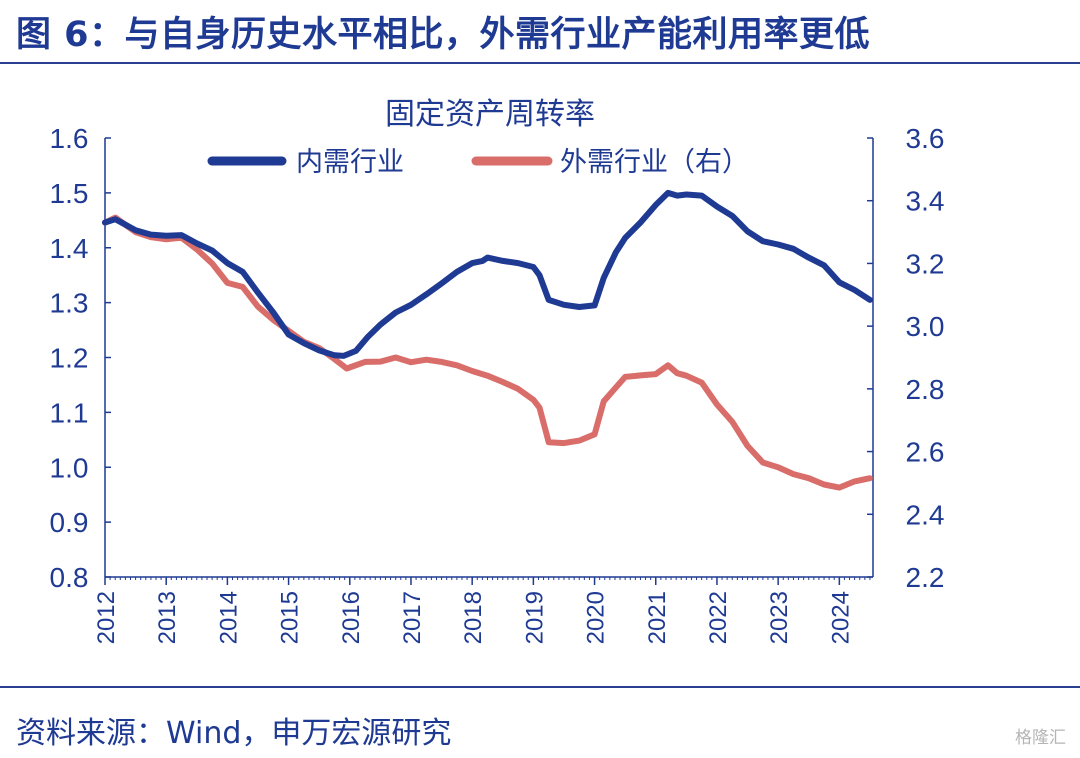 Image resolution: width=1080 pixels, height=758 pixels. What do you see at coordinates (69, 138) in the screenshot?
I see `y-tick-left-label: 1.6` at bounding box center [69, 138].